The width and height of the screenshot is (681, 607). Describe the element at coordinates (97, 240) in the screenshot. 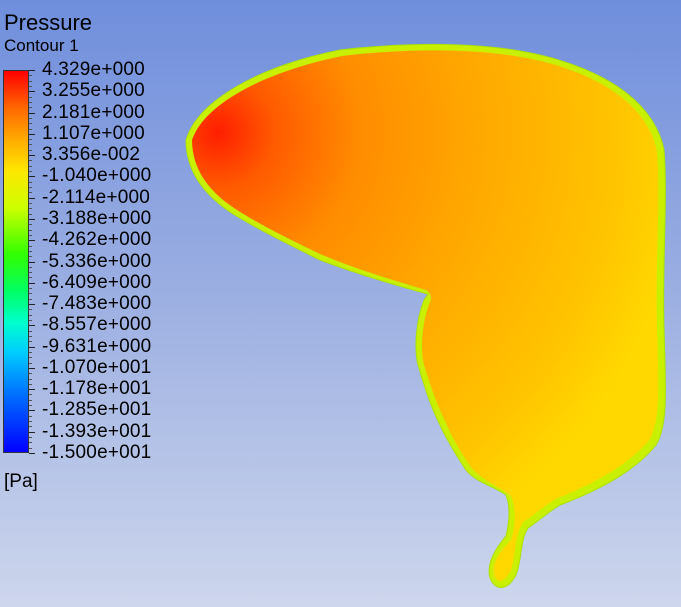

I see `color-legend-label: -4.262e+000` at that location.